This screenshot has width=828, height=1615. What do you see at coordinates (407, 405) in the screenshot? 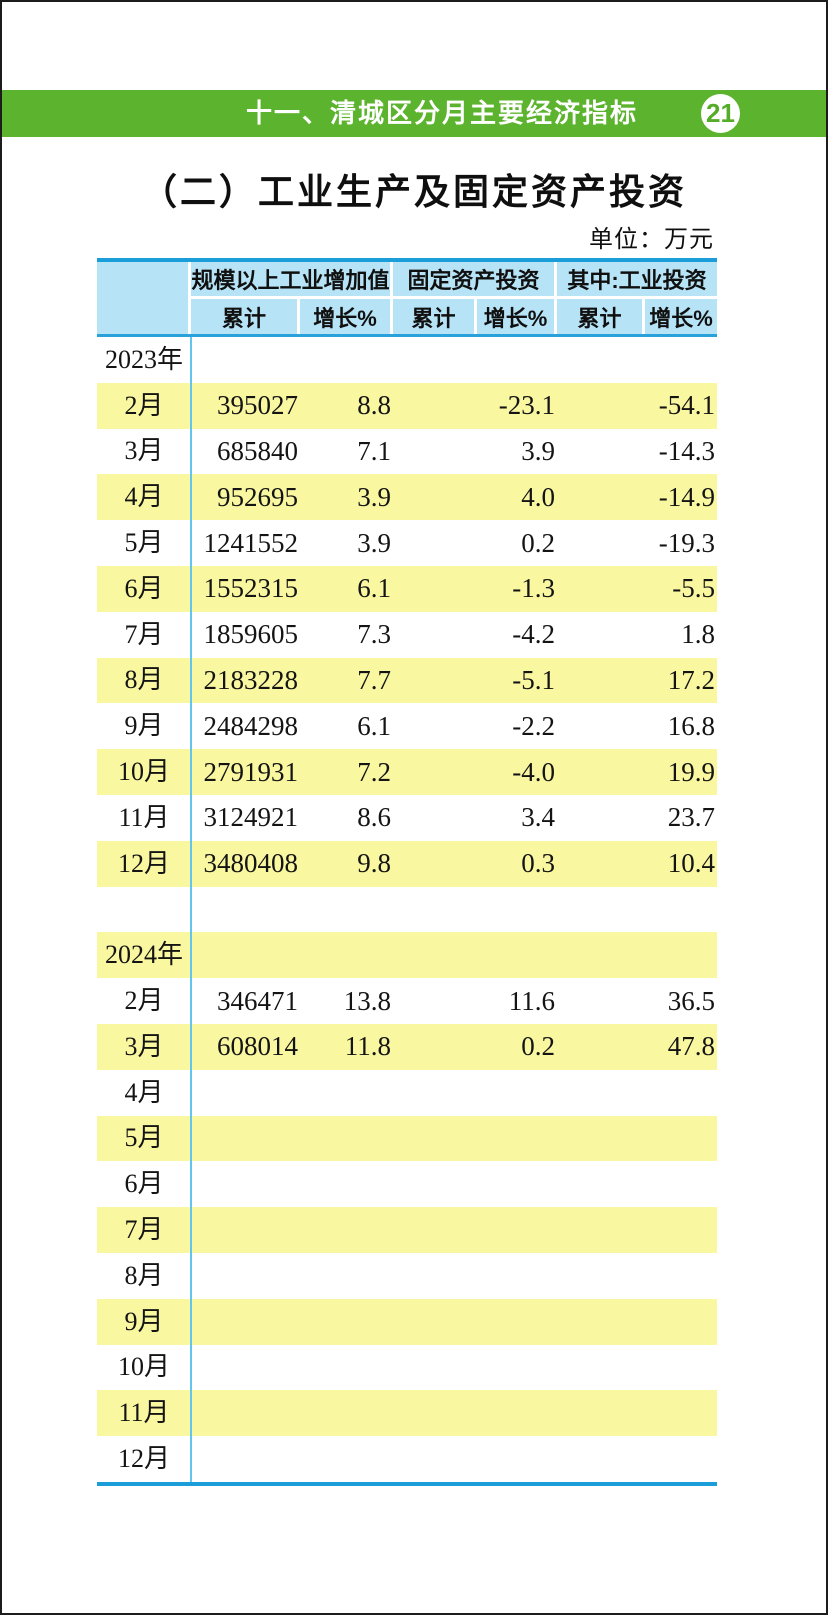
I see `table-row: 2月 395027 8.8 -23.1 -54.1` at bounding box center [407, 405].